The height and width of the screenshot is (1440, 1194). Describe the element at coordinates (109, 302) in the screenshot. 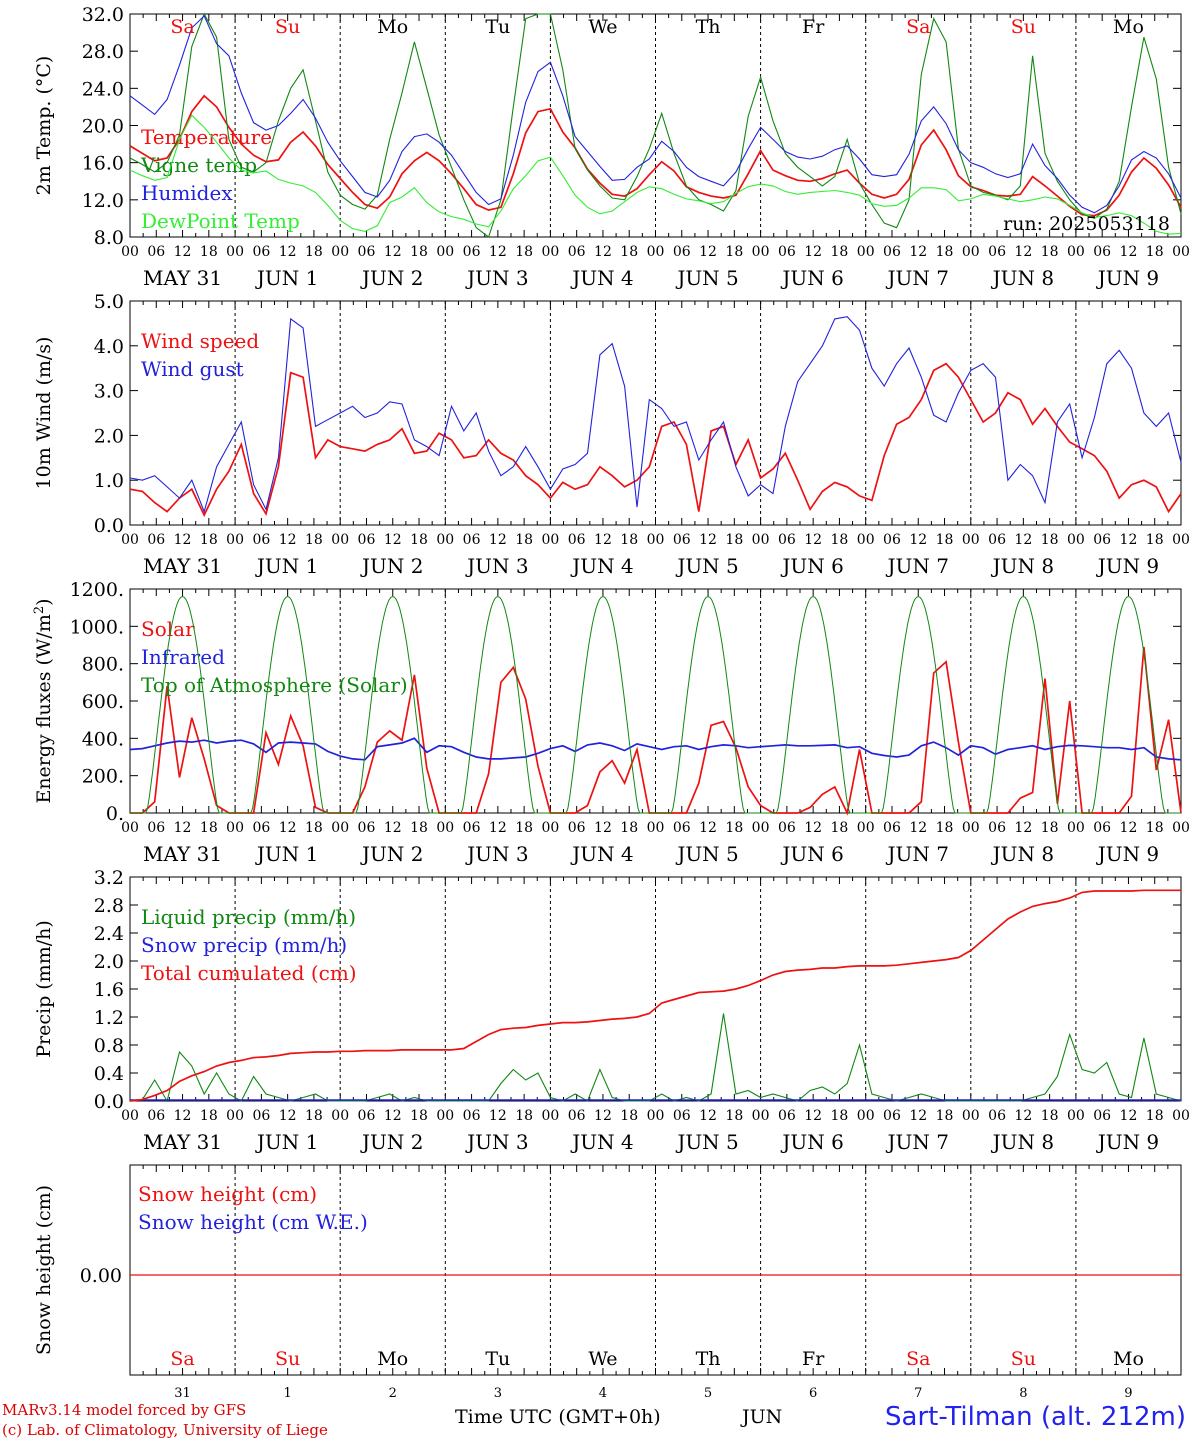

I see `y-tick-label: 5.0` at that location.